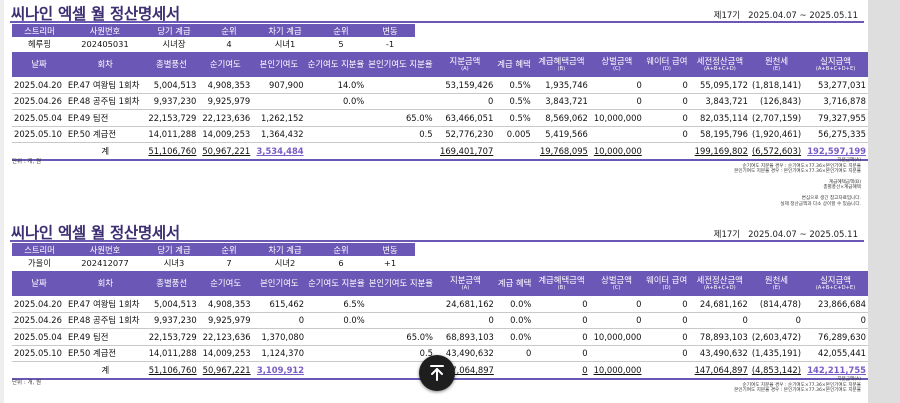  What do you see at coordinates (174, 43) in the screenshot?
I see `current-rank: 시녀장` at bounding box center [174, 43].